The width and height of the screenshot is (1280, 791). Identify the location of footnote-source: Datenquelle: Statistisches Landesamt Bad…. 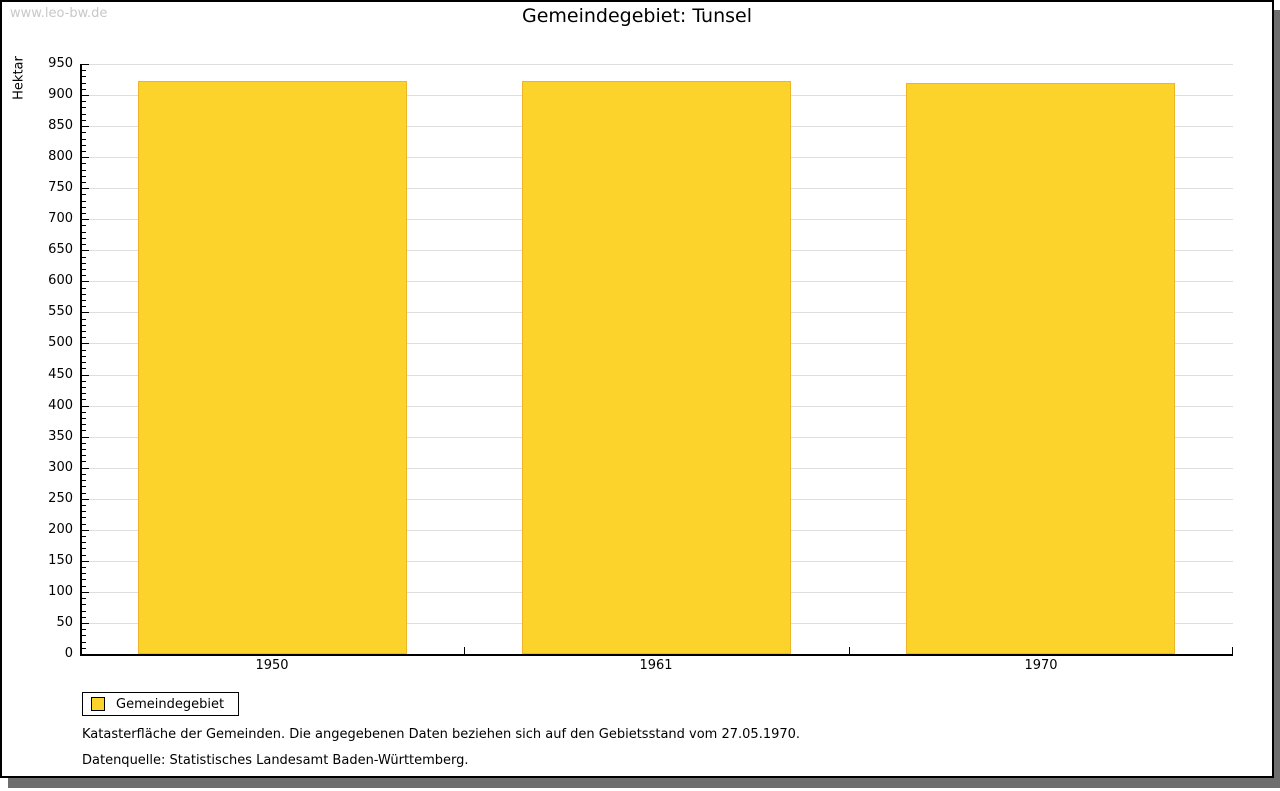
(275, 760).